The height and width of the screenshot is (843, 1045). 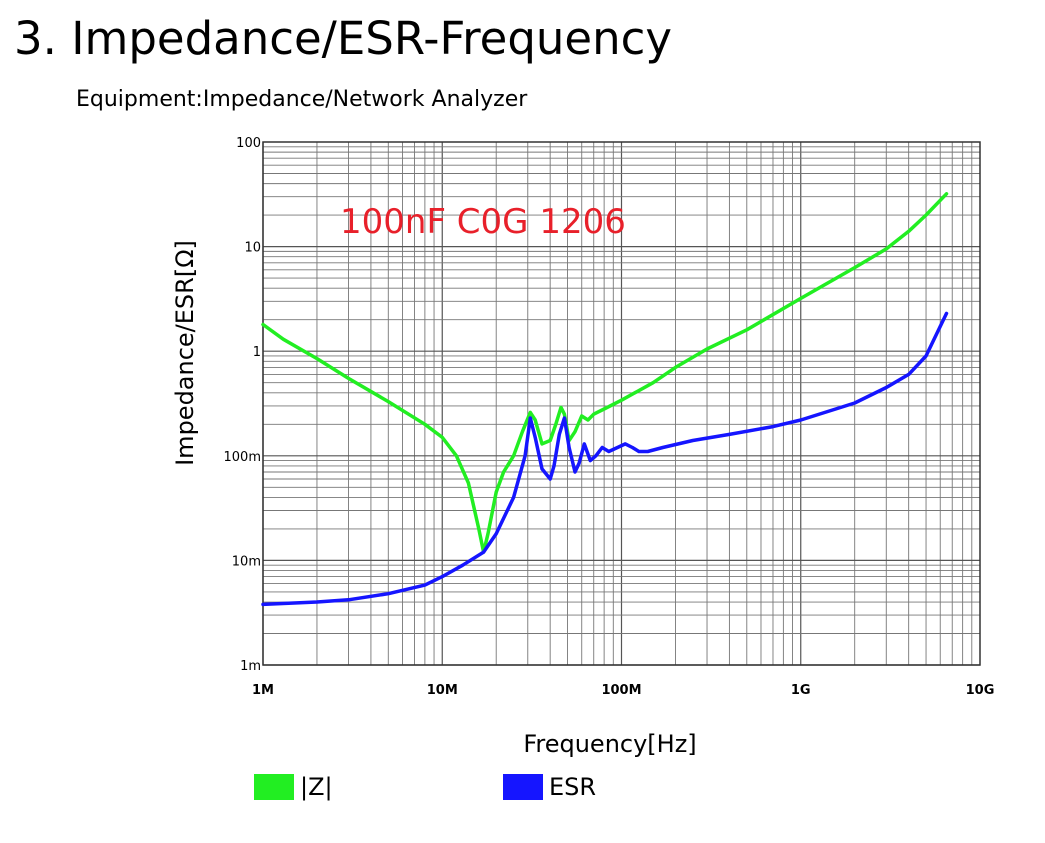 I want to click on y-tick-label: 10m, so click(x=246, y=561).